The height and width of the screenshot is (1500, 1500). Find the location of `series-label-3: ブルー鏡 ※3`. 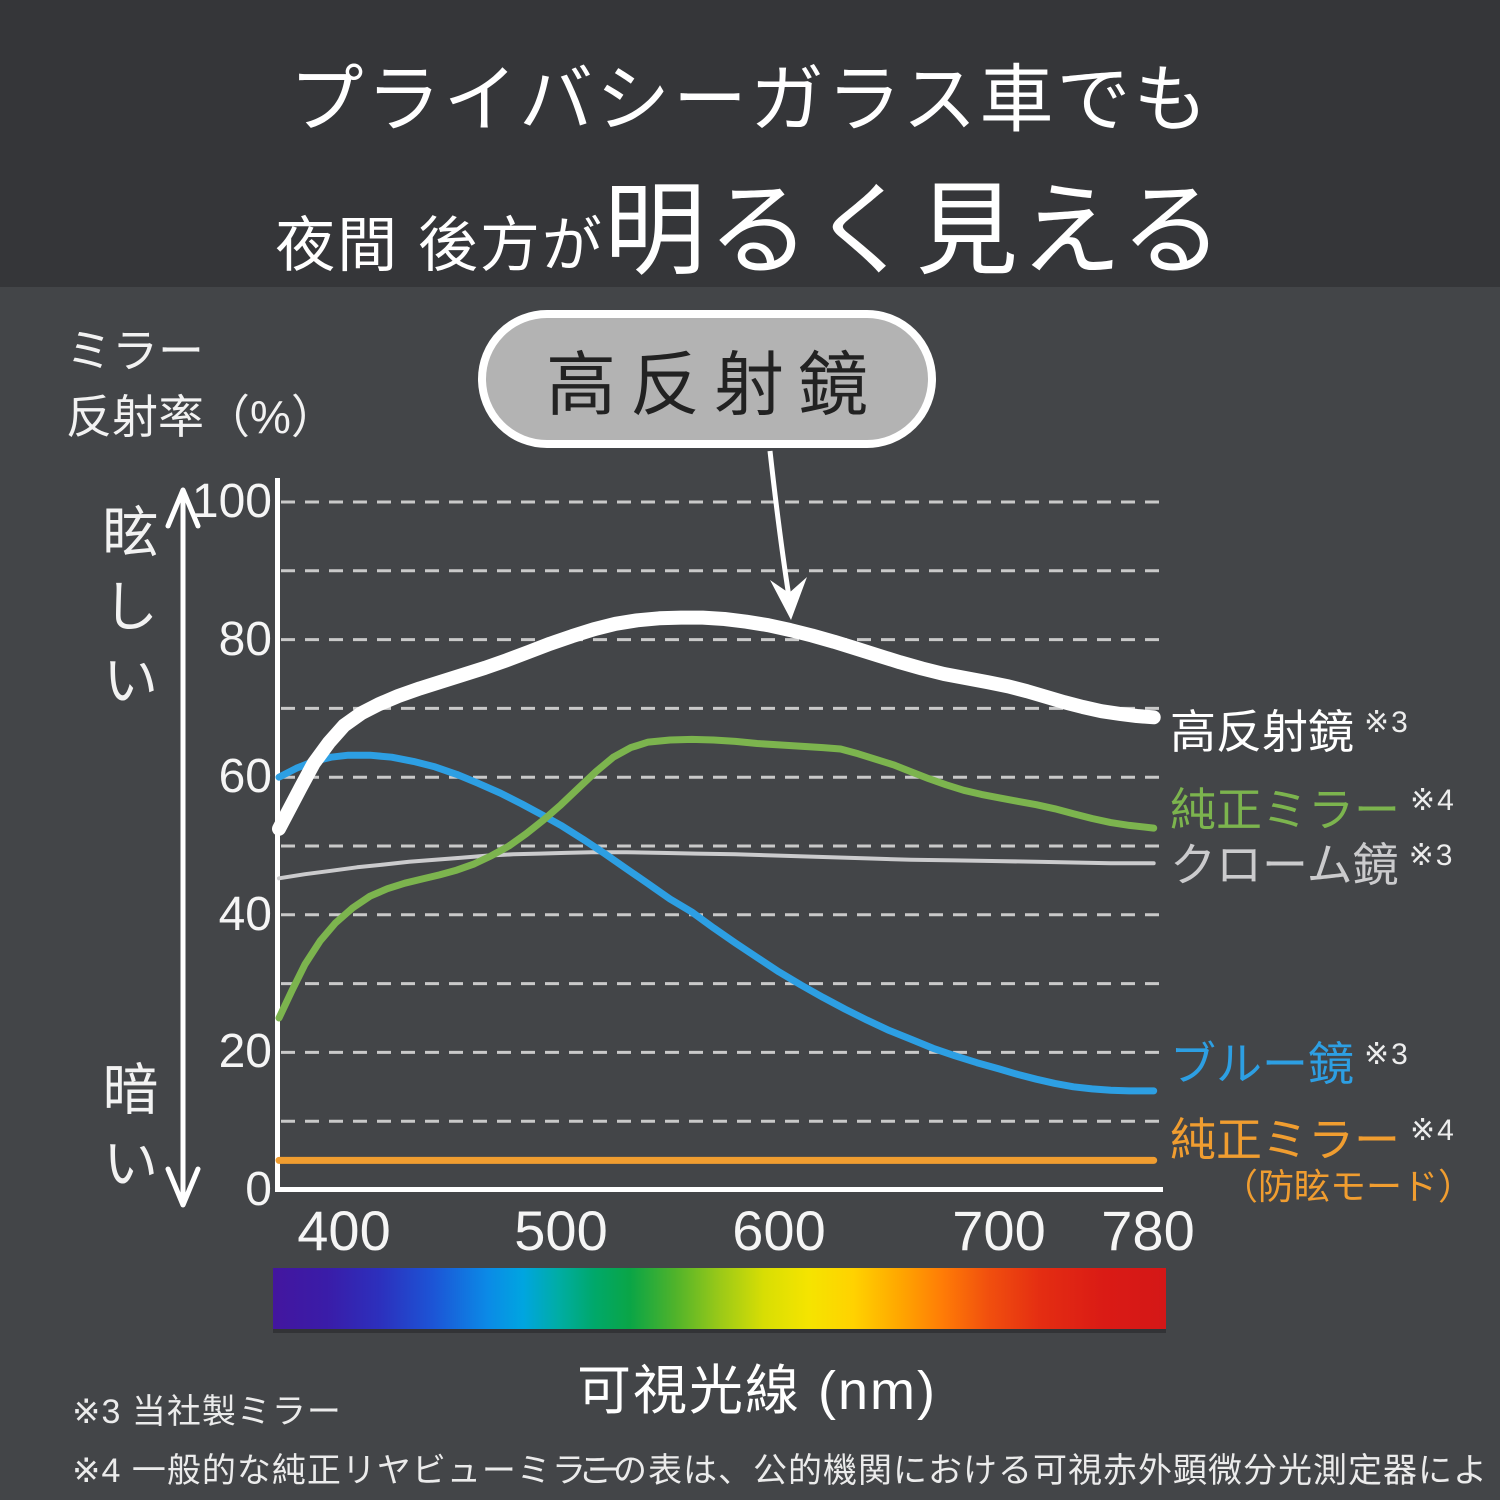

series-label-3: ブルー鏡 ※3 is located at coordinates (1290, 1061).